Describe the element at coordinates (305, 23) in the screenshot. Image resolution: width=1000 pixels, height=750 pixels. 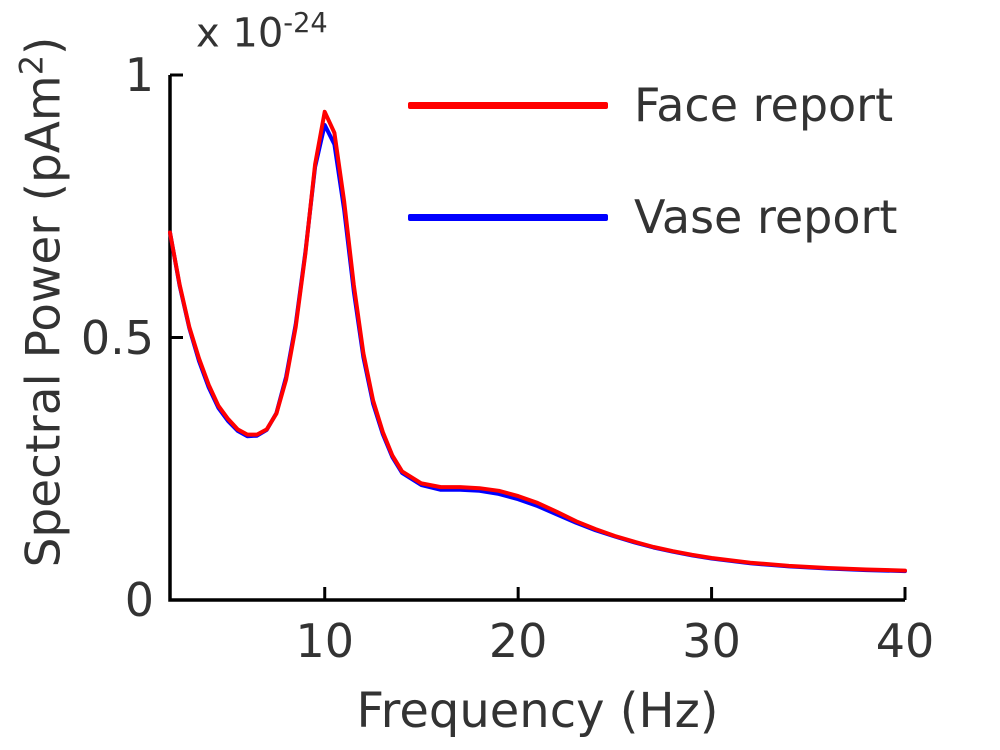
I see `y-axis-multiplier-exponent: -24` at that location.